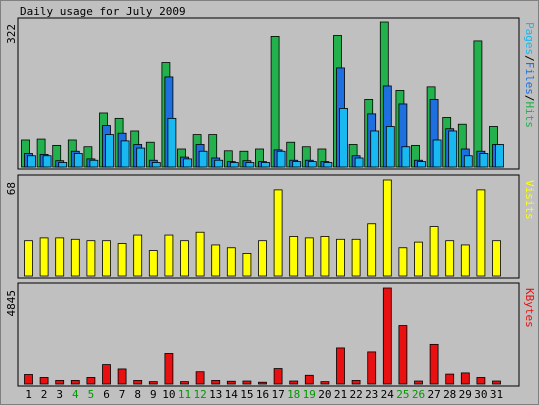 This screenshot has width=539, height=405. What do you see at coordinates (529, 200) in the screenshot?
I see `legend-entry-visits-0: Visits` at bounding box center [529, 200].